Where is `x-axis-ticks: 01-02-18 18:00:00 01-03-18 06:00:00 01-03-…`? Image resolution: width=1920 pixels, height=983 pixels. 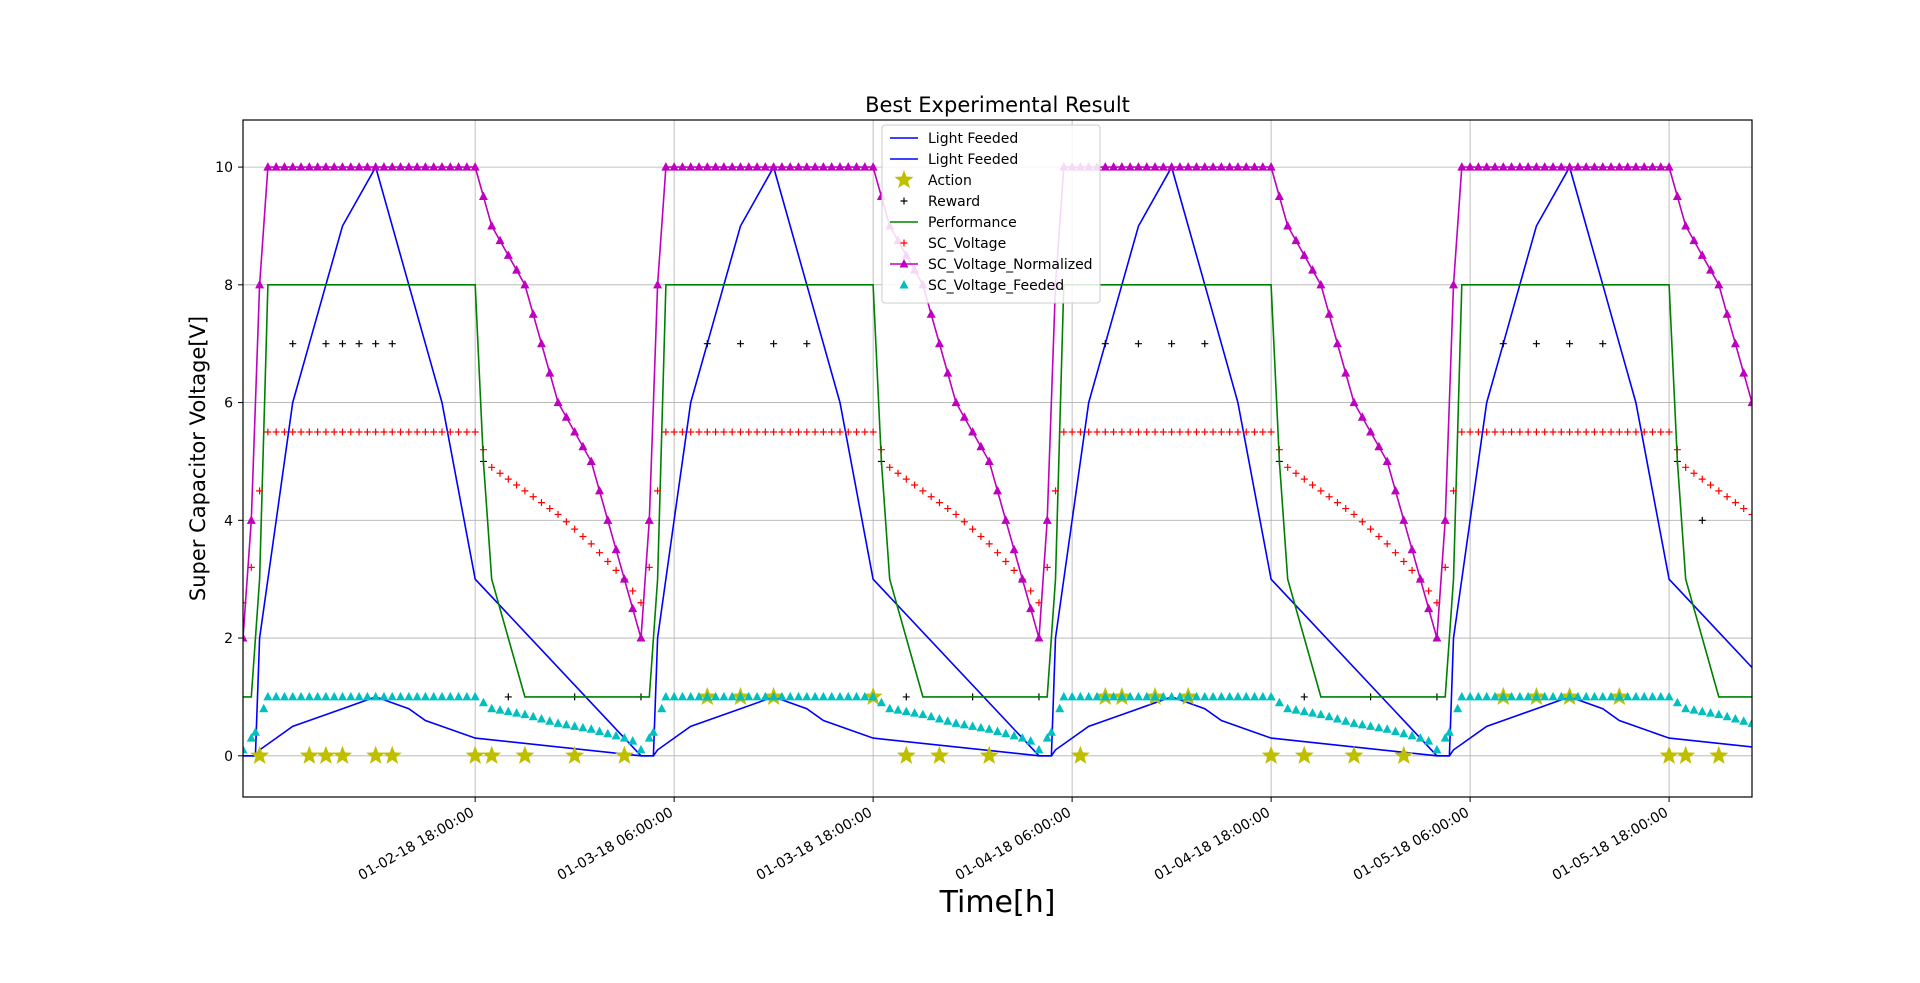 x-axis-ticks: 01-02-18 18:00:00 01-03-18 06:00:00 01-03-… is located at coordinates (1013, 840).